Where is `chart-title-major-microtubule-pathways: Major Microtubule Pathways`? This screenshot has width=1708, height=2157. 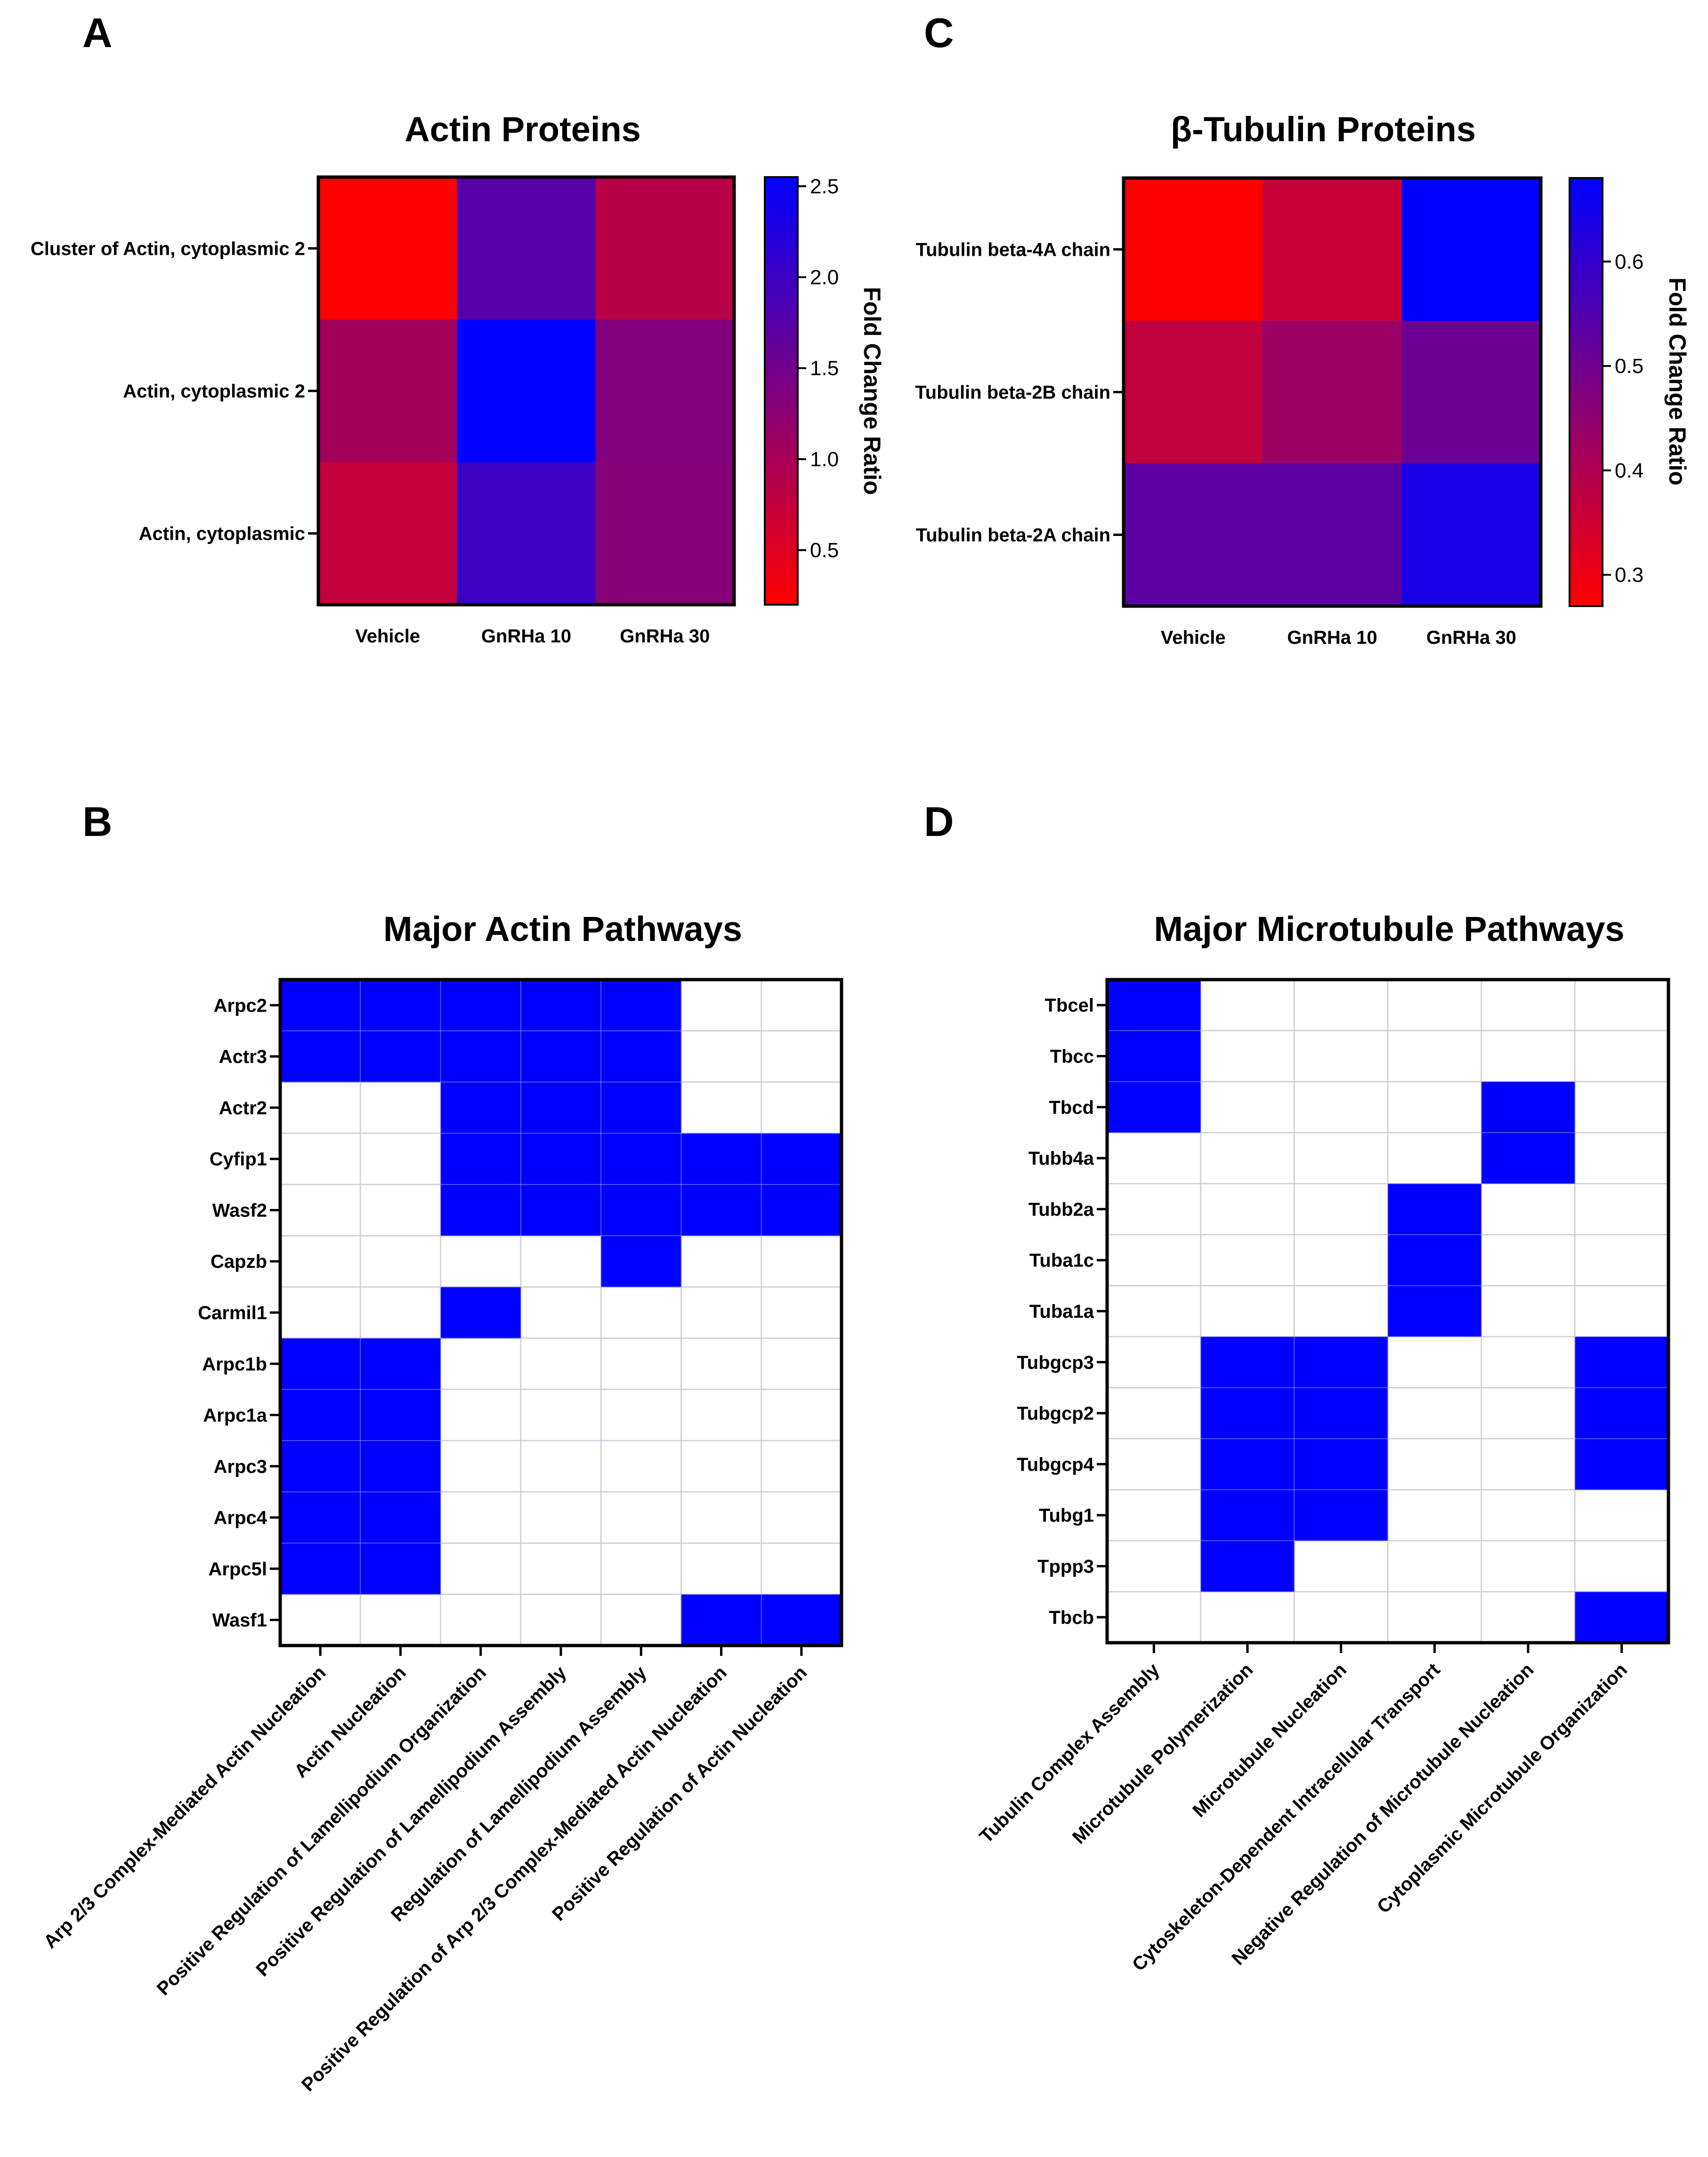
chart-title-major-microtubule-pathways: Major Microtubule Pathways is located at coordinates (1389, 929).